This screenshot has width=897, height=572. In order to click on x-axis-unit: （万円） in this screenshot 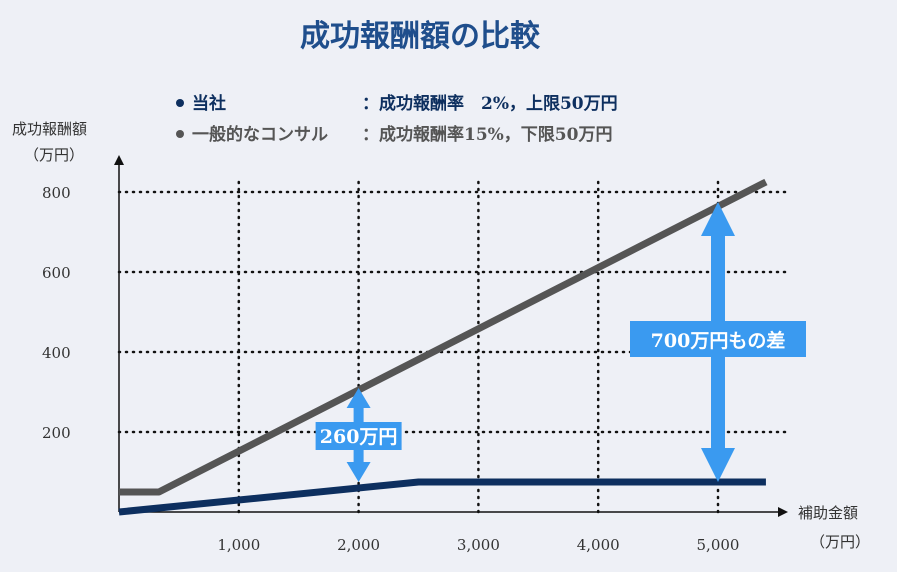, I will do `click(840, 542)`.